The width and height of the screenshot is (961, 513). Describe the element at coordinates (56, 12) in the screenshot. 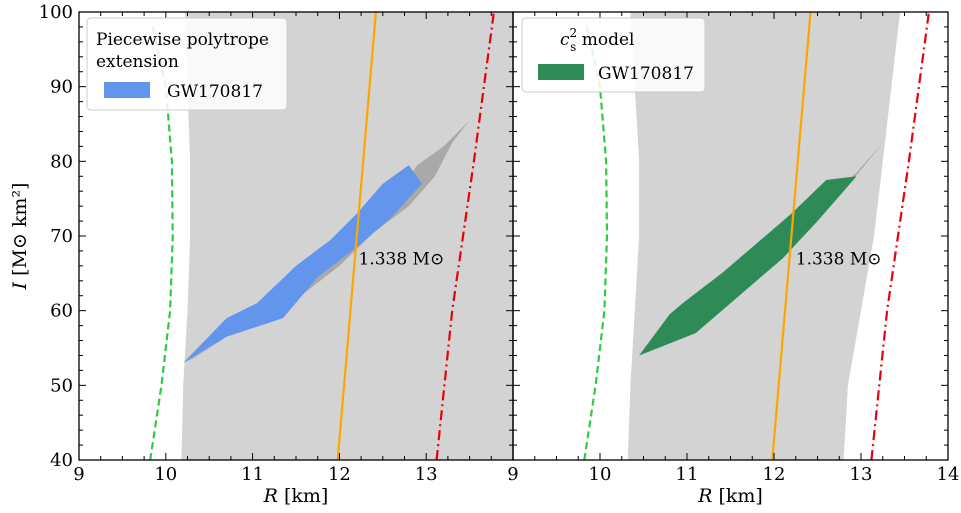

I see `y-tick-label: 100` at that location.